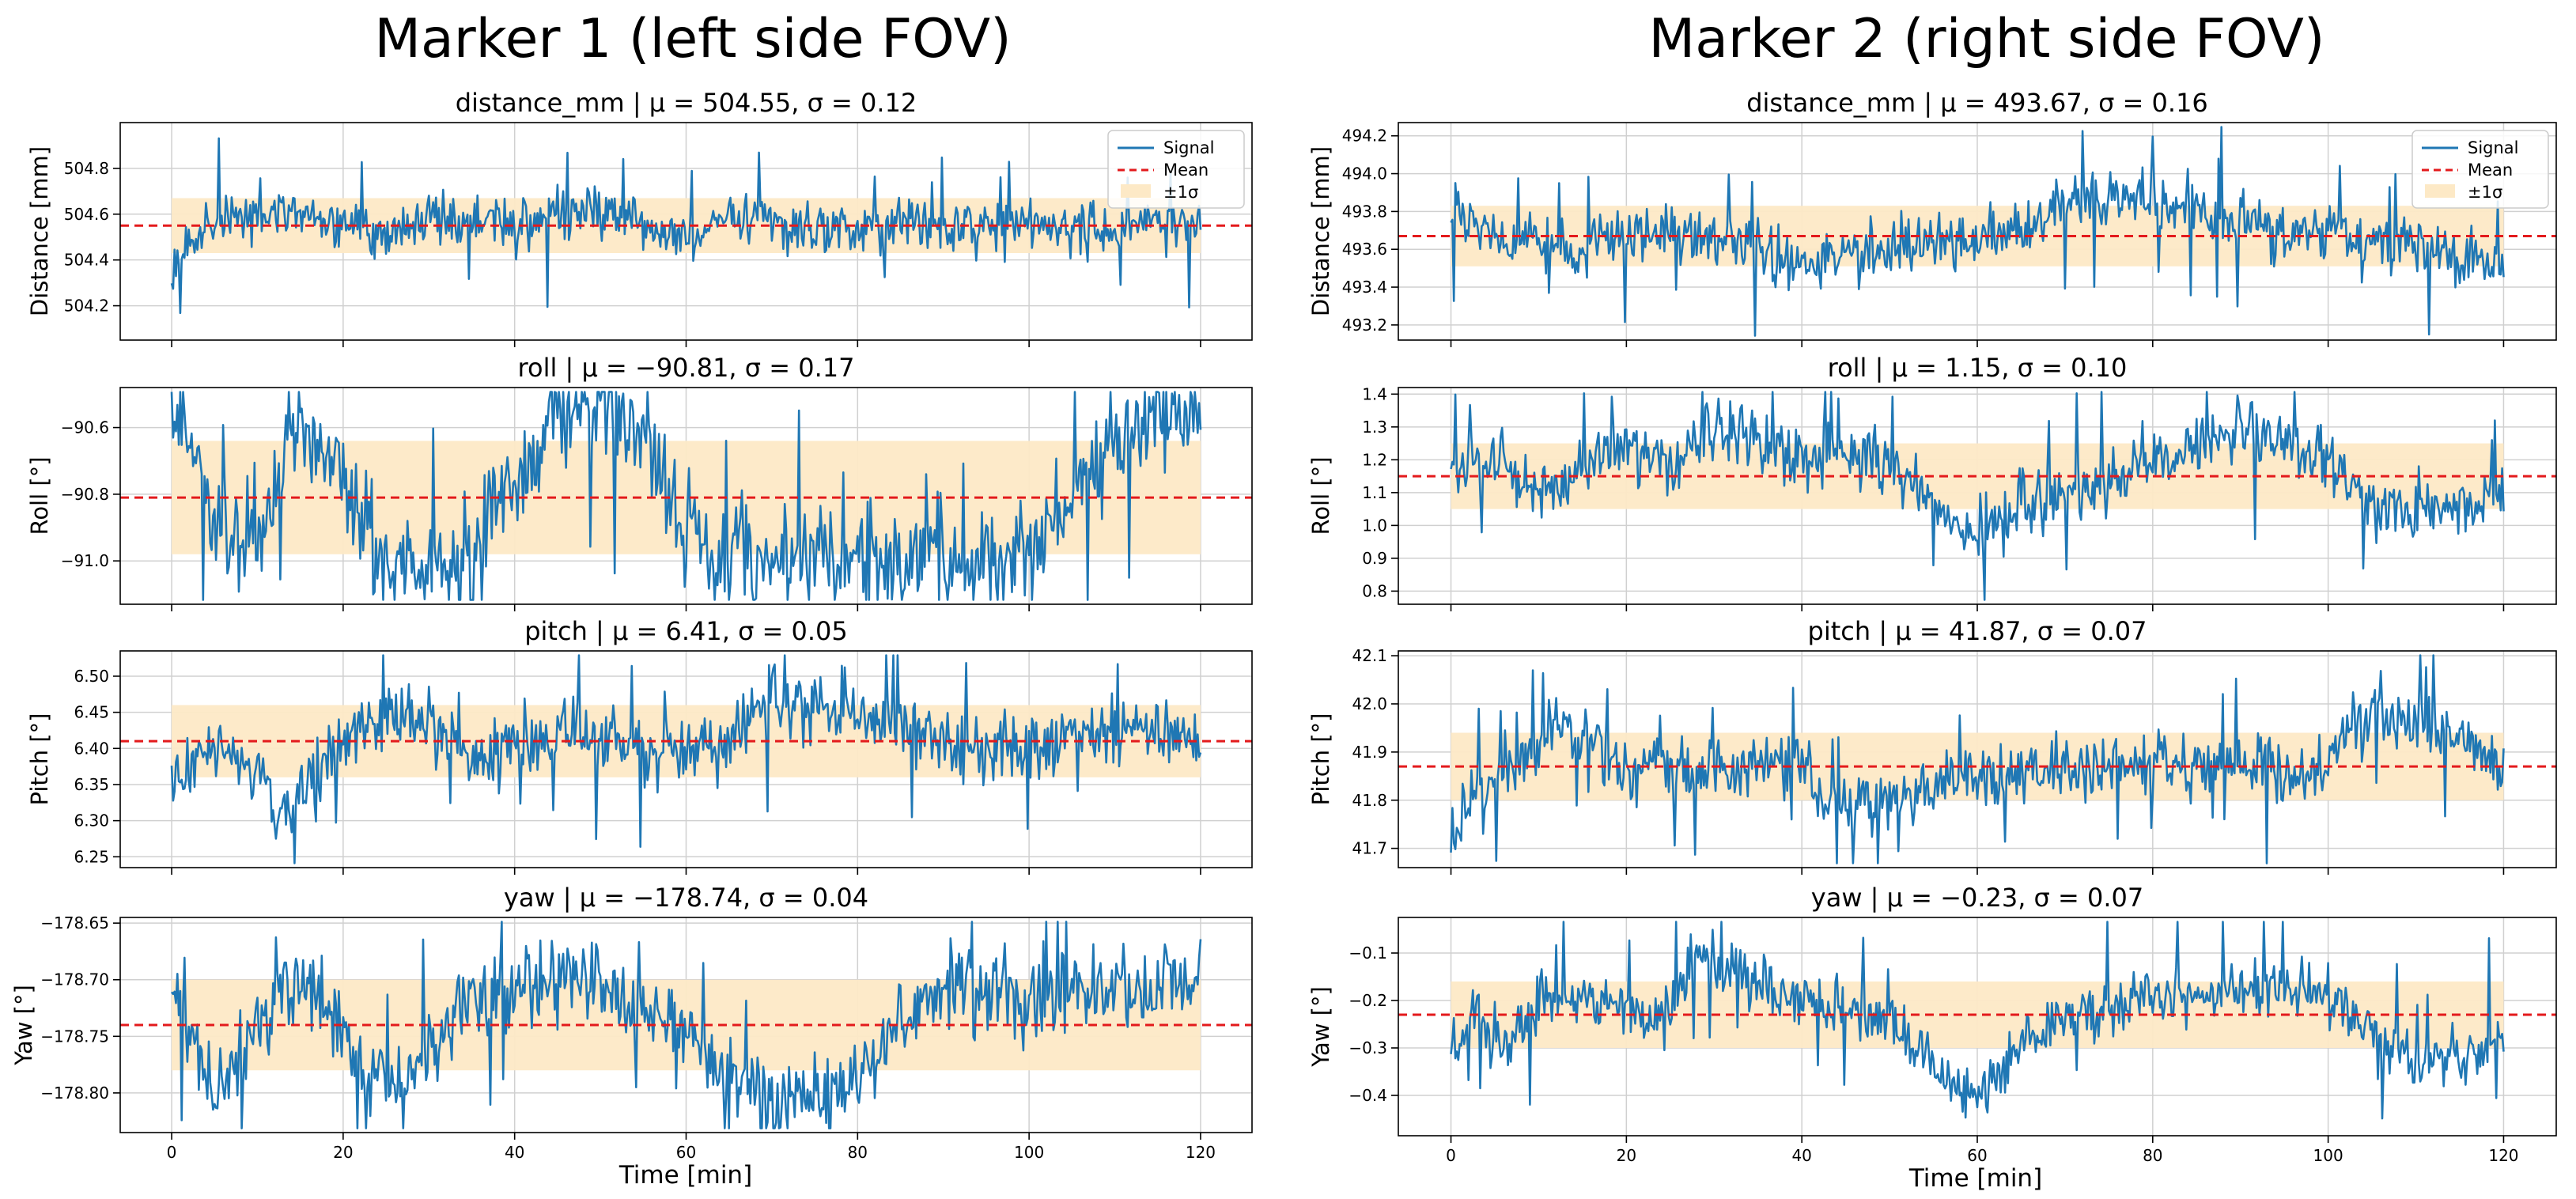 The height and width of the screenshot is (1199, 2576). Describe the element at coordinates (1977, 898) in the screenshot. I see `subplot-title: yaw | μ = −0.23, σ = 0.07` at that location.